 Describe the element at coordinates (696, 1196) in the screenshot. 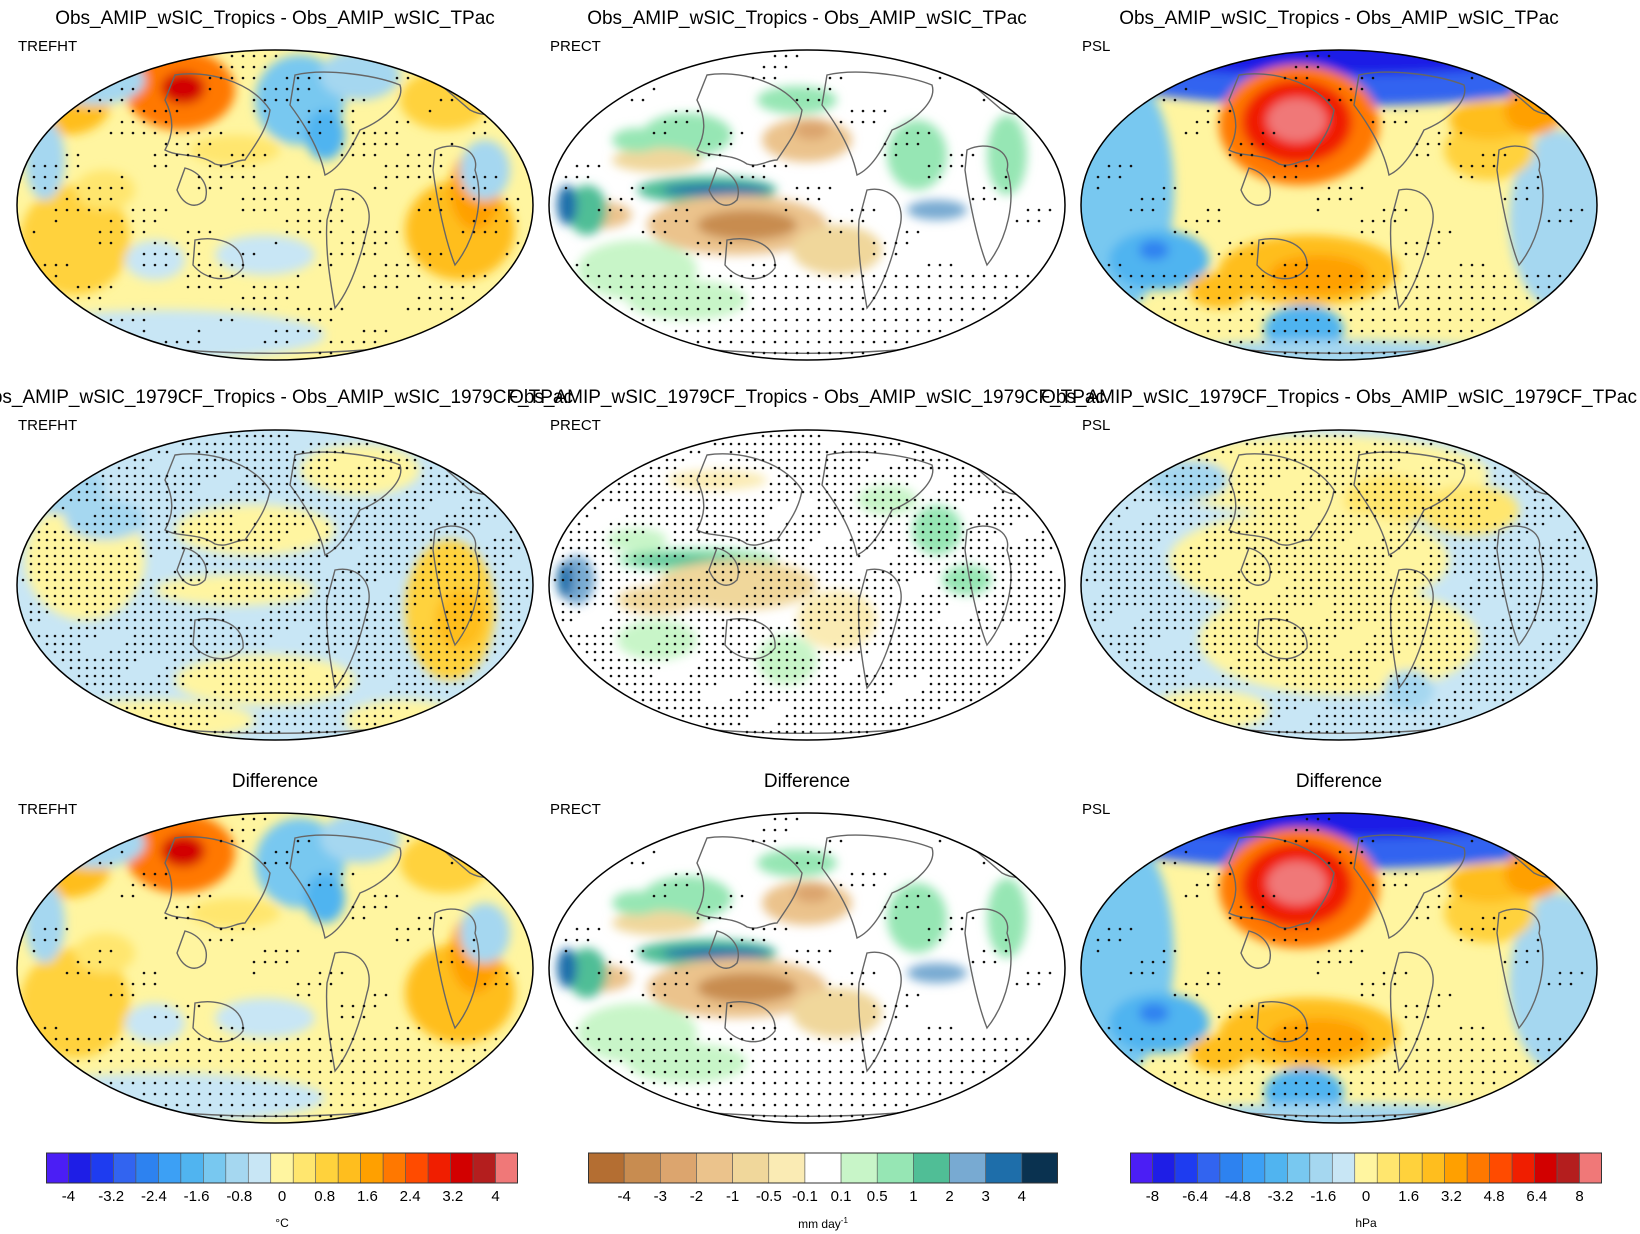

I see `colorbar-tick-label: -2` at that location.